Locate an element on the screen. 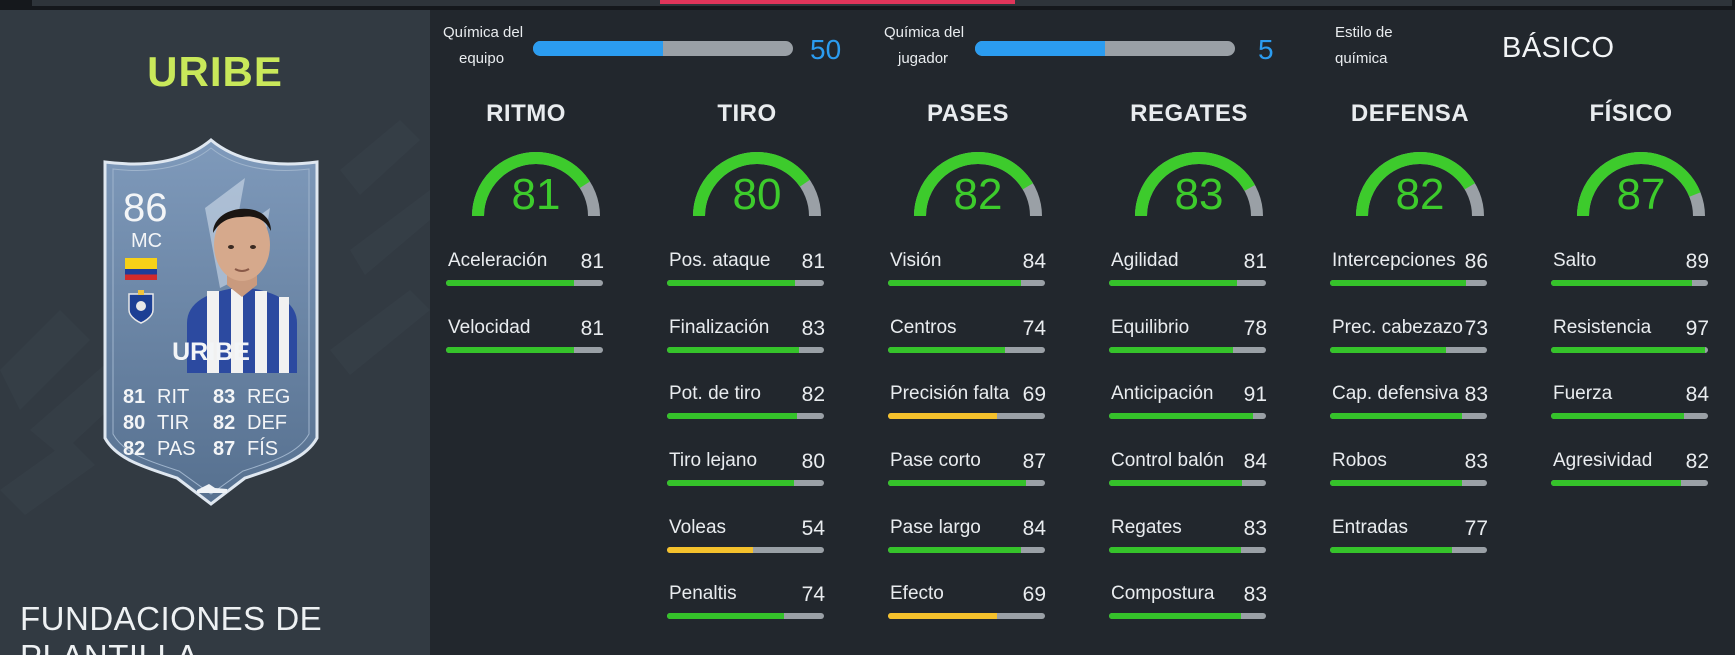  attribute-name: Prec. cabezazo is located at coordinates (1397, 327).